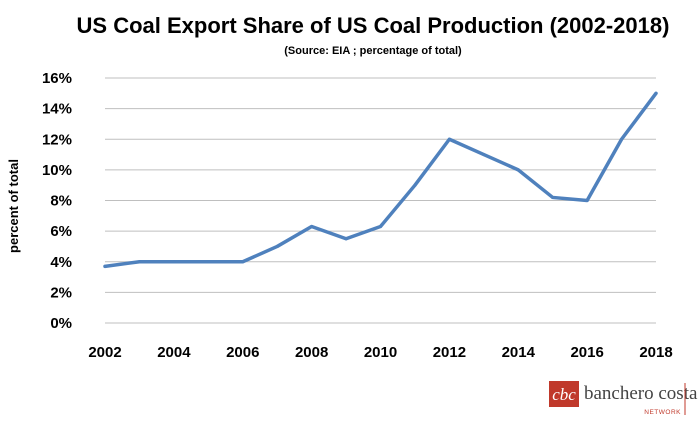  Describe the element at coordinates (57, 109) in the screenshot. I see `y-tick-label: 14%` at that location.